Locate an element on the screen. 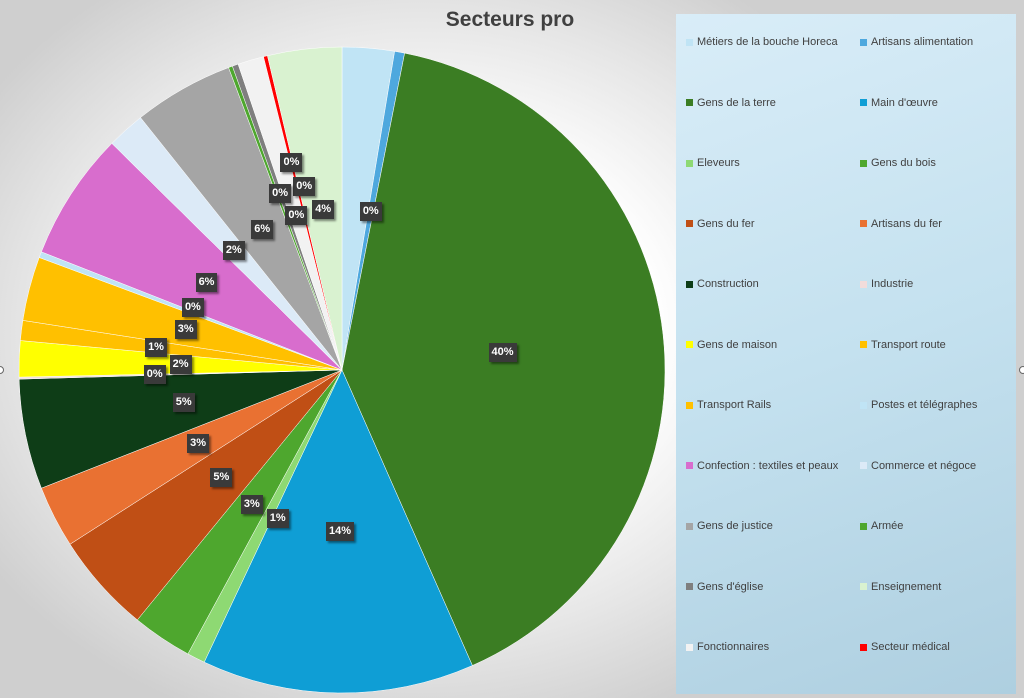 The height and width of the screenshot is (698, 1024). legend-item: Métiers de la bouche Horeca is located at coordinates (762, 42).